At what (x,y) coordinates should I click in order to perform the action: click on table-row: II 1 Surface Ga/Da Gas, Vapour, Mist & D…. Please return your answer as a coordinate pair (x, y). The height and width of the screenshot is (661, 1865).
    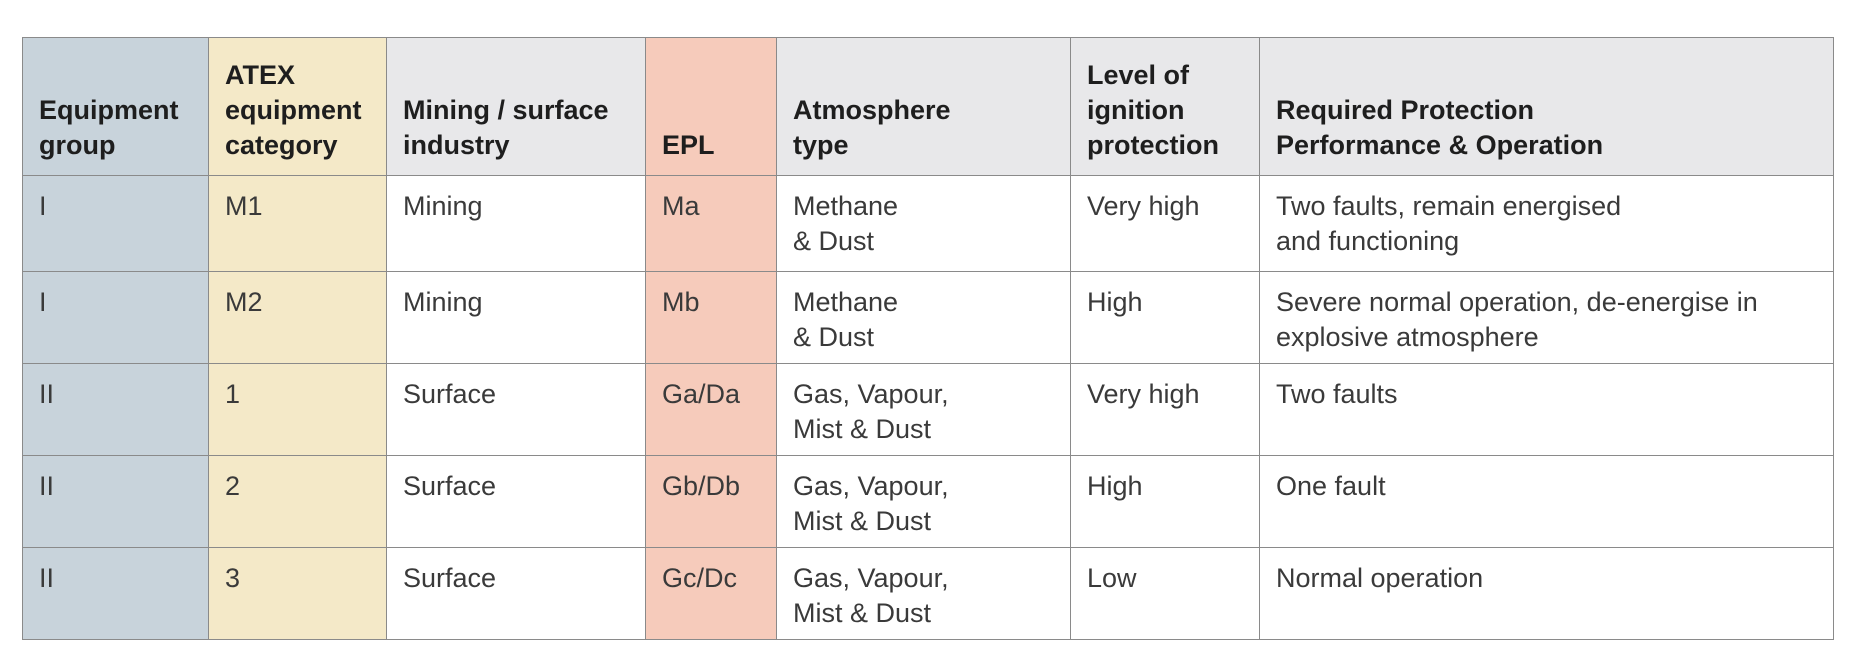
    Looking at the image, I should click on (928, 409).